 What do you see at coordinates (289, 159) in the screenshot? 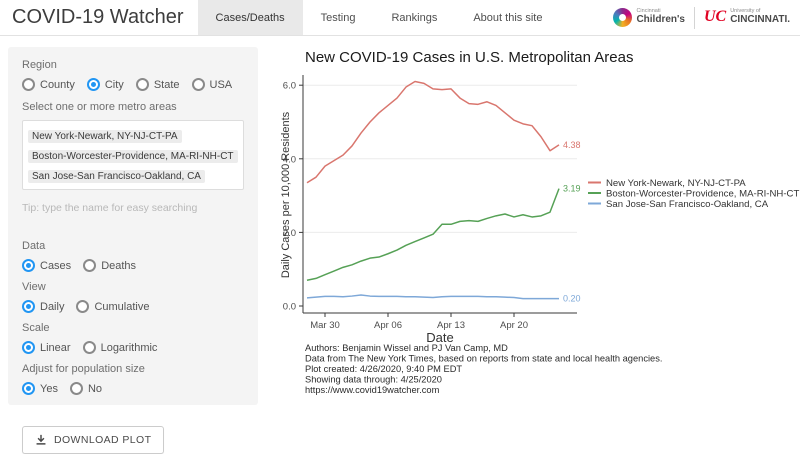
I see `y-tick-label: 4.0` at bounding box center [289, 159].